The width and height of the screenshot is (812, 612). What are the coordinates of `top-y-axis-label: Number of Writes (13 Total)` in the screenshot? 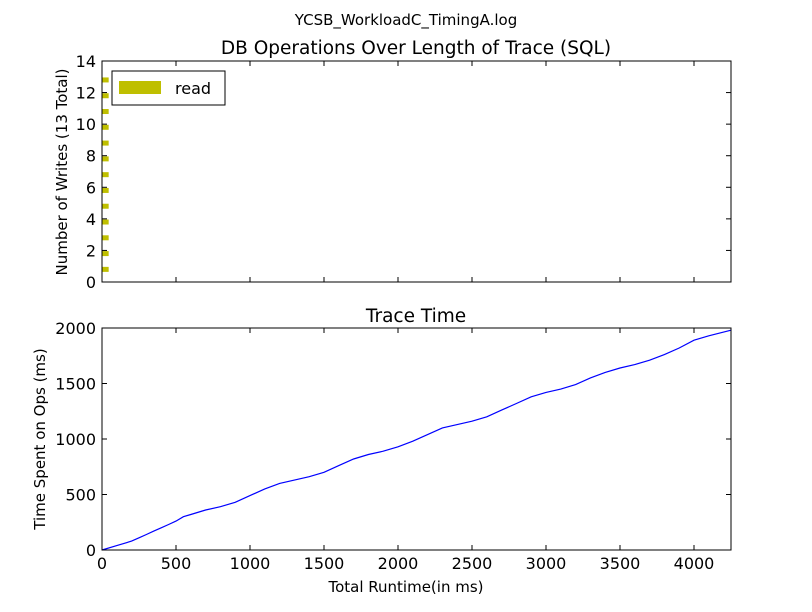 It's located at (62, 171).